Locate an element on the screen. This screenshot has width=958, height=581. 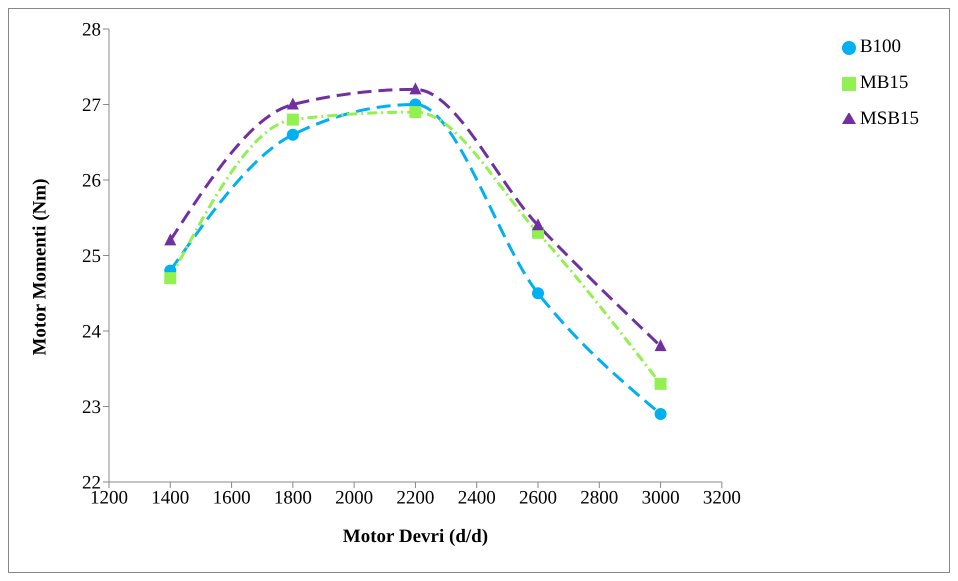
x-tick-label: 2200 is located at coordinates (415, 497).